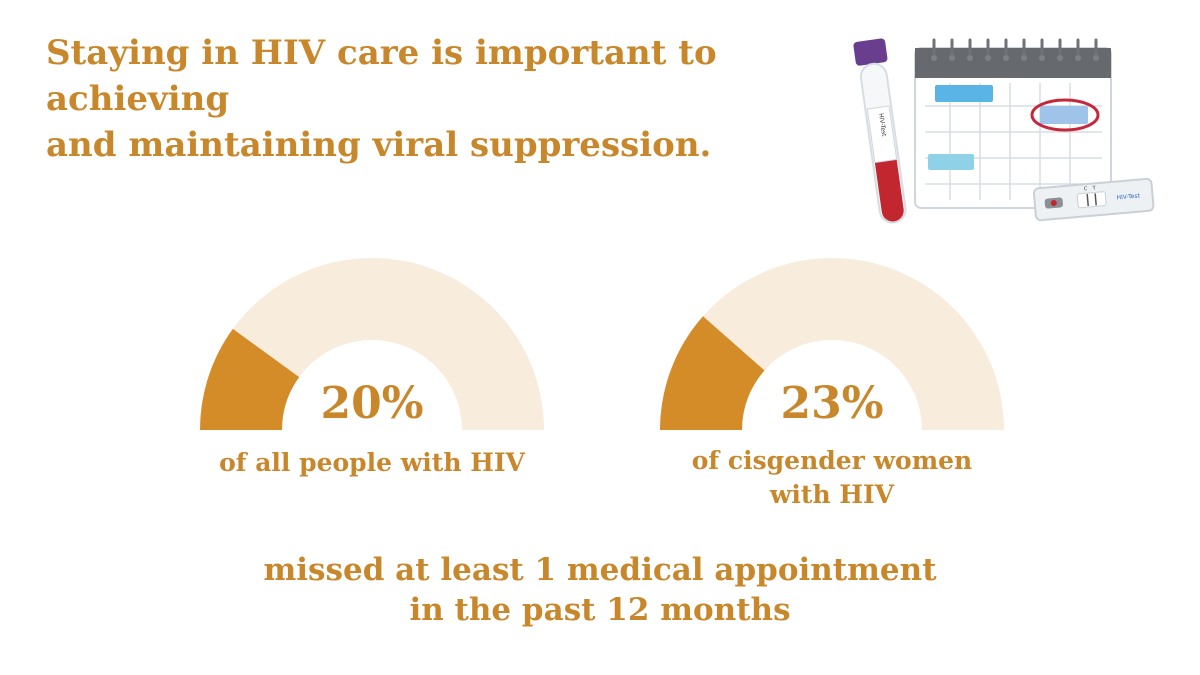 The height and width of the screenshot is (675, 1200). What do you see at coordinates (372, 344) in the screenshot?
I see `gauge-all-people-svg` at bounding box center [372, 344].